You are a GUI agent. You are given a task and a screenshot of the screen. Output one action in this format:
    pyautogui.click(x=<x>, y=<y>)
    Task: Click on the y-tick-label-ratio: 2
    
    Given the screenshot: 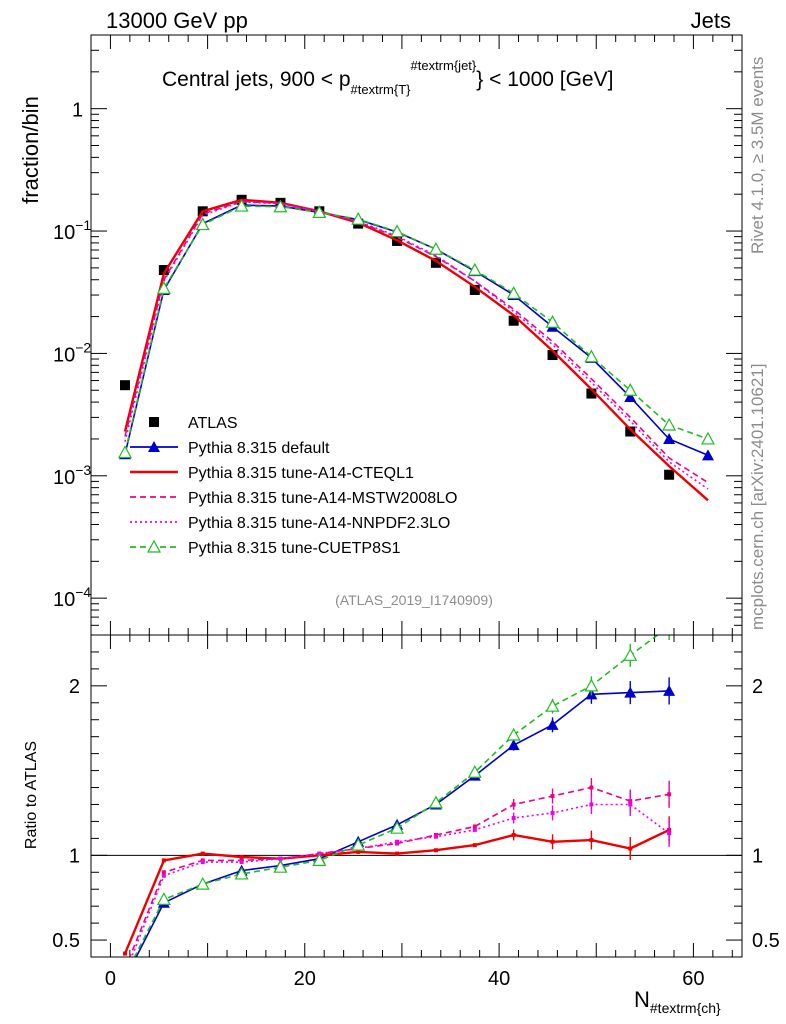 What is the action you would take?
    pyautogui.click(x=74, y=687)
    